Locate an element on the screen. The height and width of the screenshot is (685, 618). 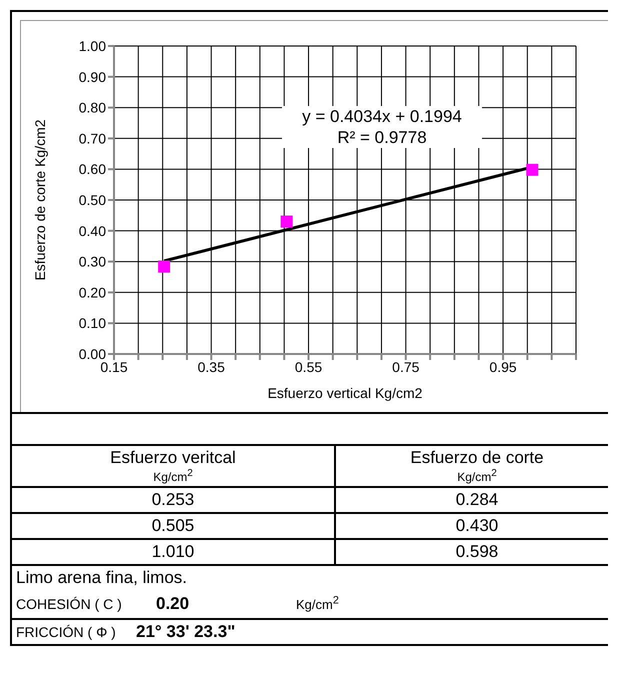
text: 0.20 is located at coordinates (173, 603).